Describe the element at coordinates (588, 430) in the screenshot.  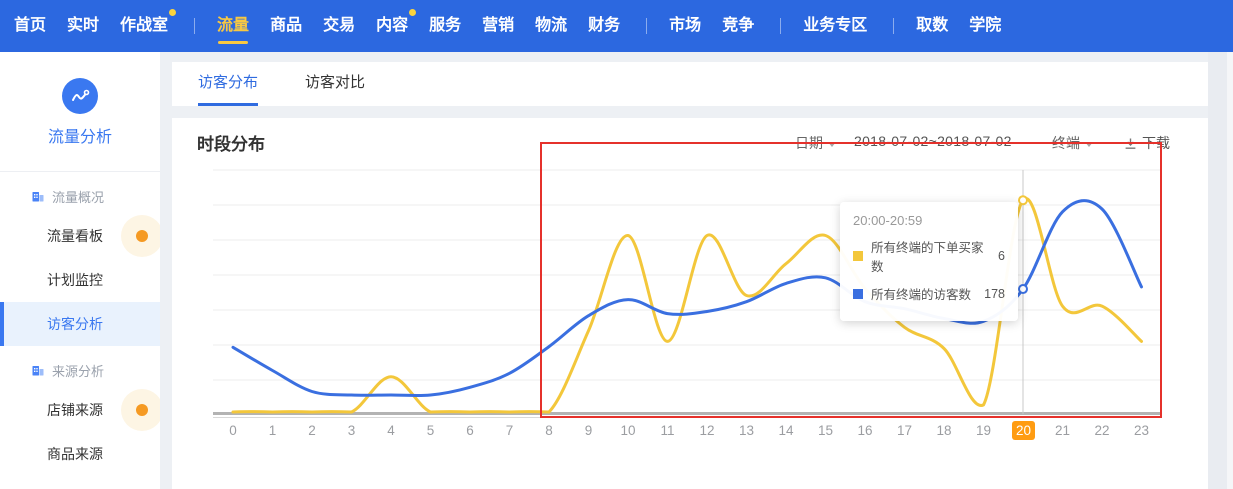
I see `x-tick: 9` at that location.